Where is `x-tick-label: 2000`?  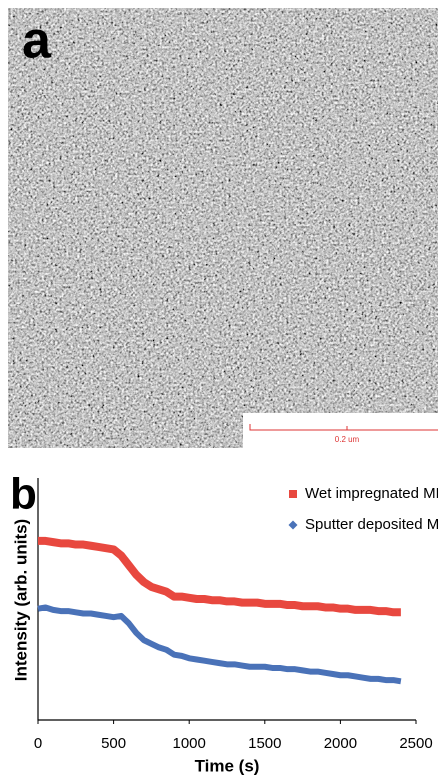 x-tick-label: 2000 is located at coordinates (340, 743).